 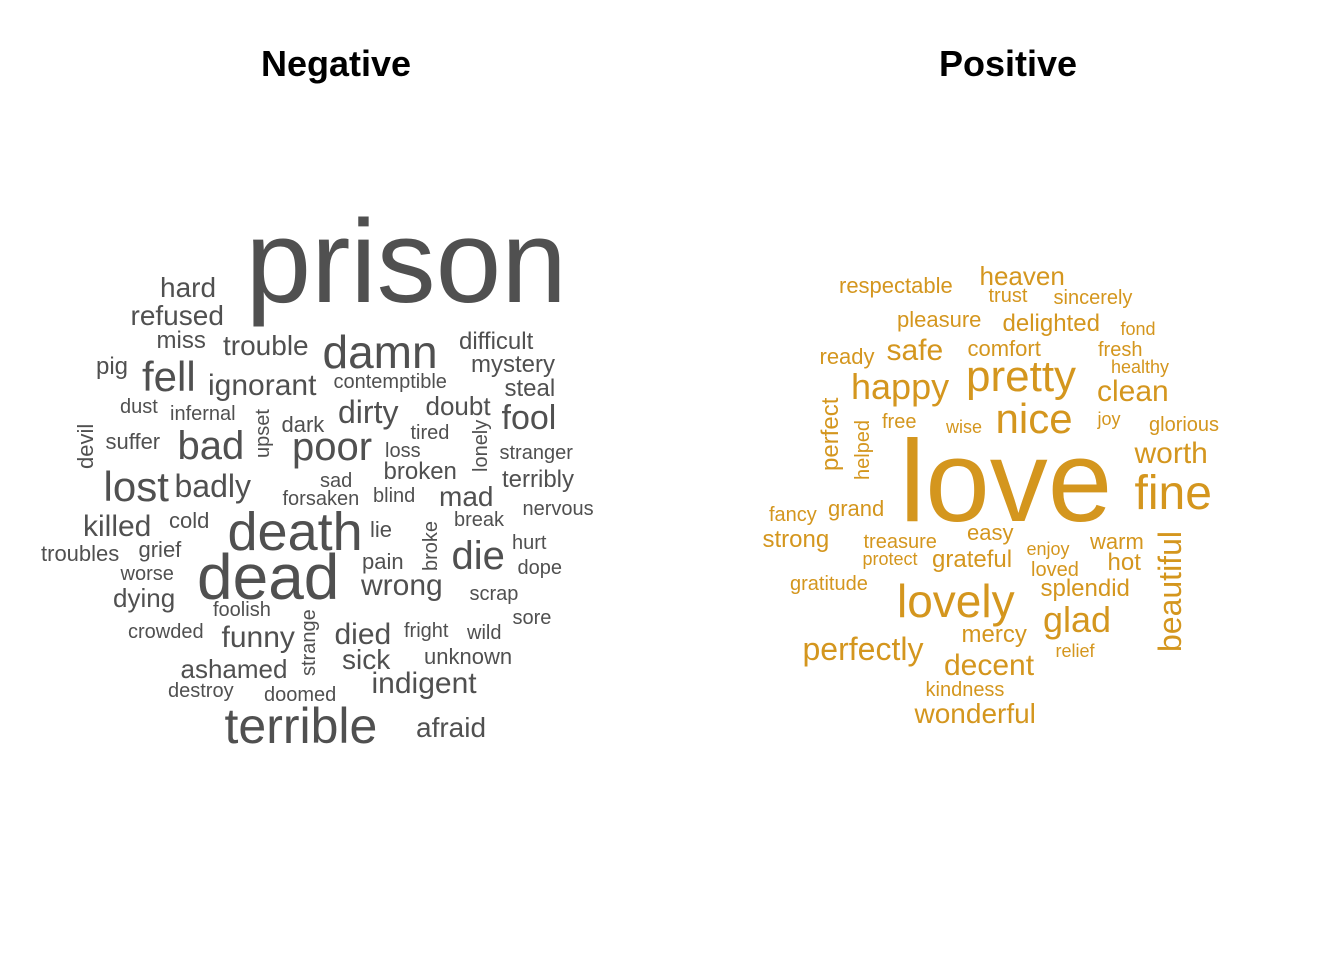 I want to click on word-dirty: dirty, so click(x=368, y=412).